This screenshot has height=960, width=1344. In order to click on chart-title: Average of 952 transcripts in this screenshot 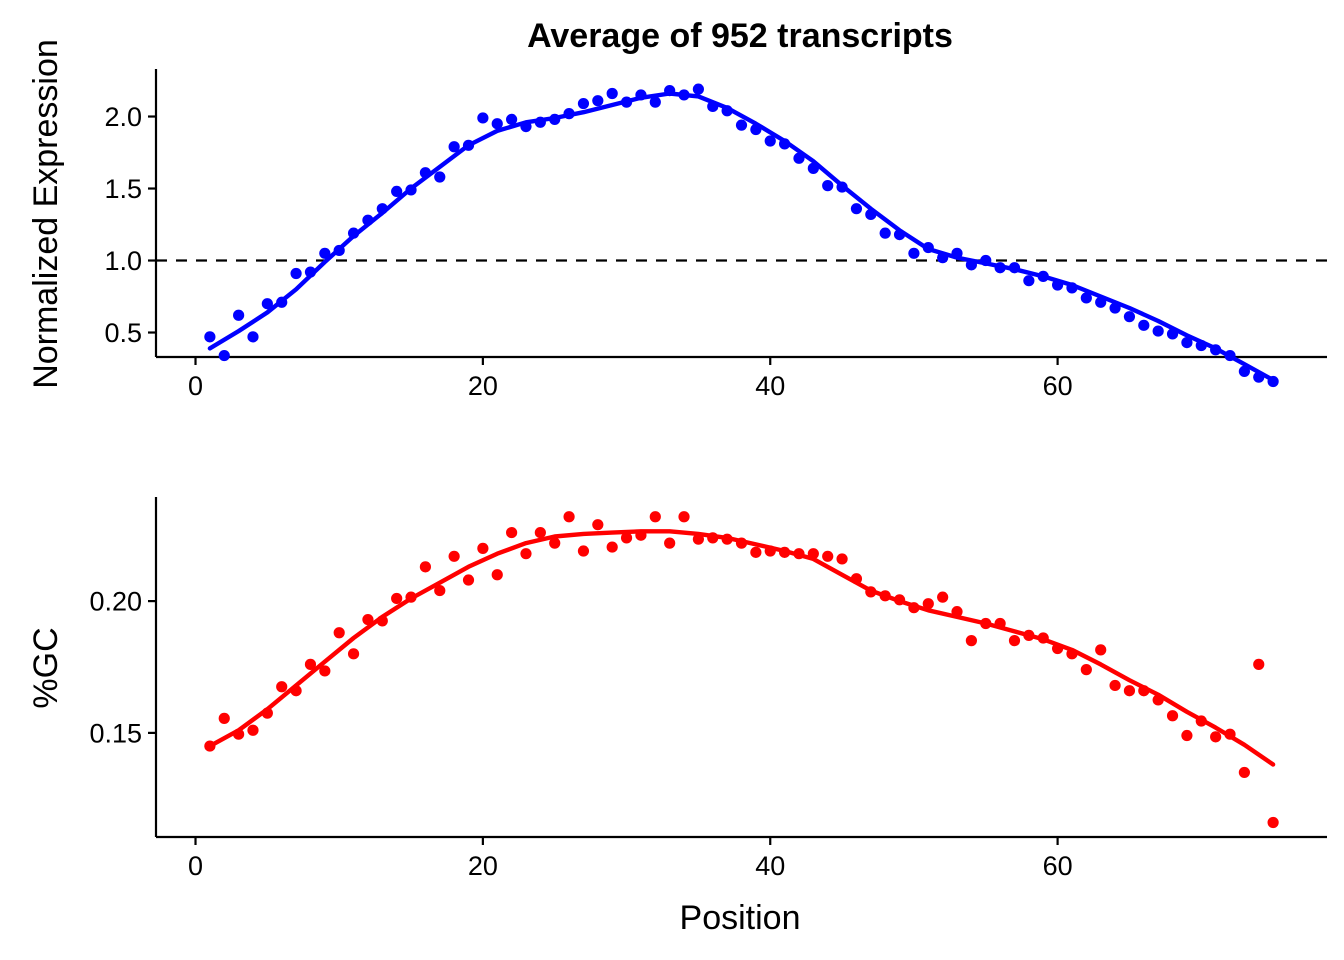, I will do `click(740, 36)`.